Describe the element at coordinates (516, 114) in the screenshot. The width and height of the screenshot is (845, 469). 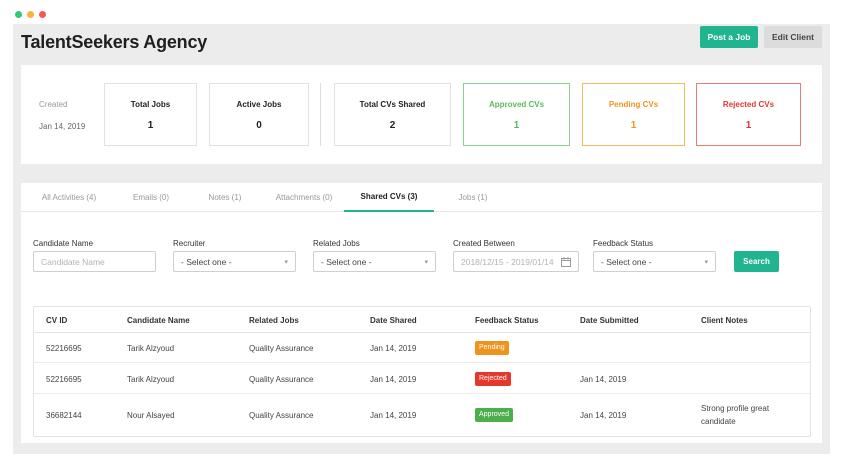
I see `stat-card-approved-cvs: Approved CVs 1` at that location.